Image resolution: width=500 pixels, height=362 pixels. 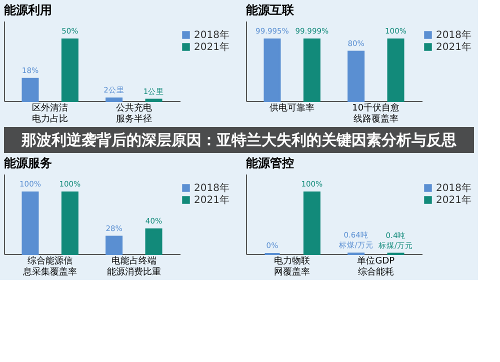 What do you see at coordinates (50, 267) in the screenshot?
I see `x-tick-label: 综合能源信息采集覆盖率` at bounding box center [50, 267].